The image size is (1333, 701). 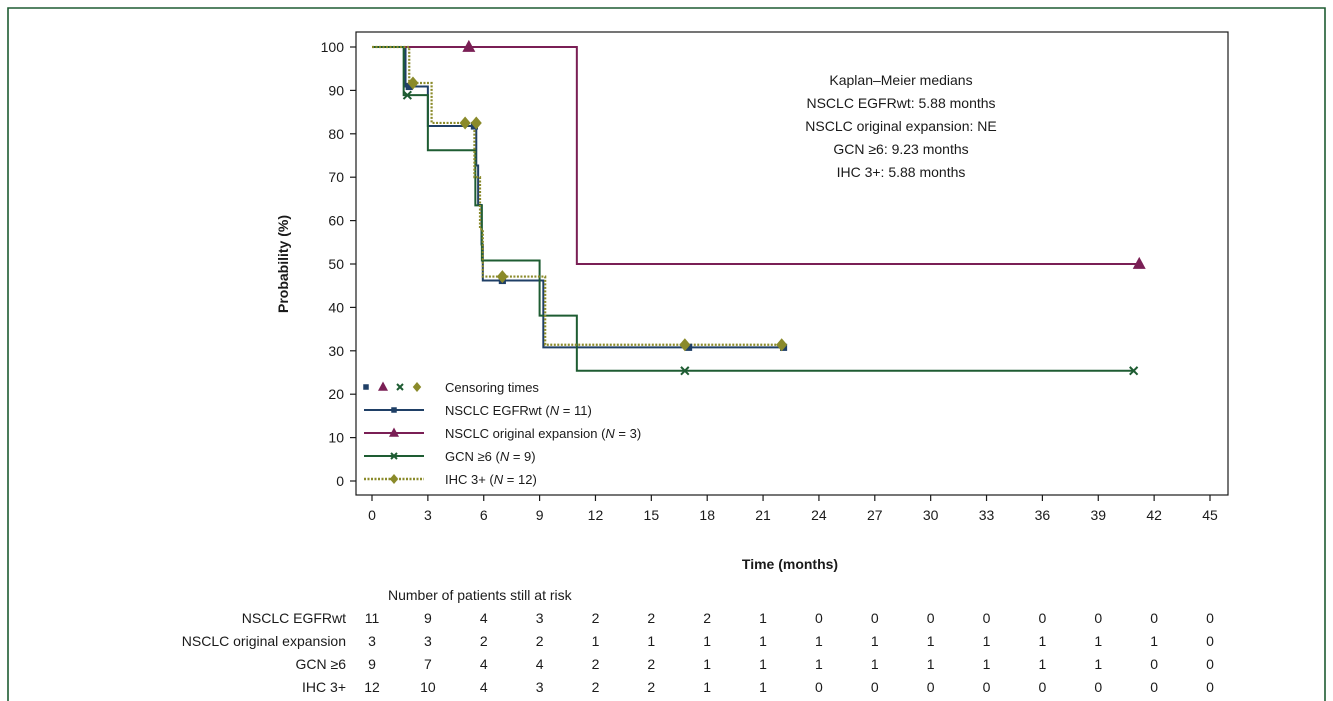 What do you see at coordinates (610, 433) in the screenshot?
I see `legend-entry-2-n: N` at bounding box center [610, 433].